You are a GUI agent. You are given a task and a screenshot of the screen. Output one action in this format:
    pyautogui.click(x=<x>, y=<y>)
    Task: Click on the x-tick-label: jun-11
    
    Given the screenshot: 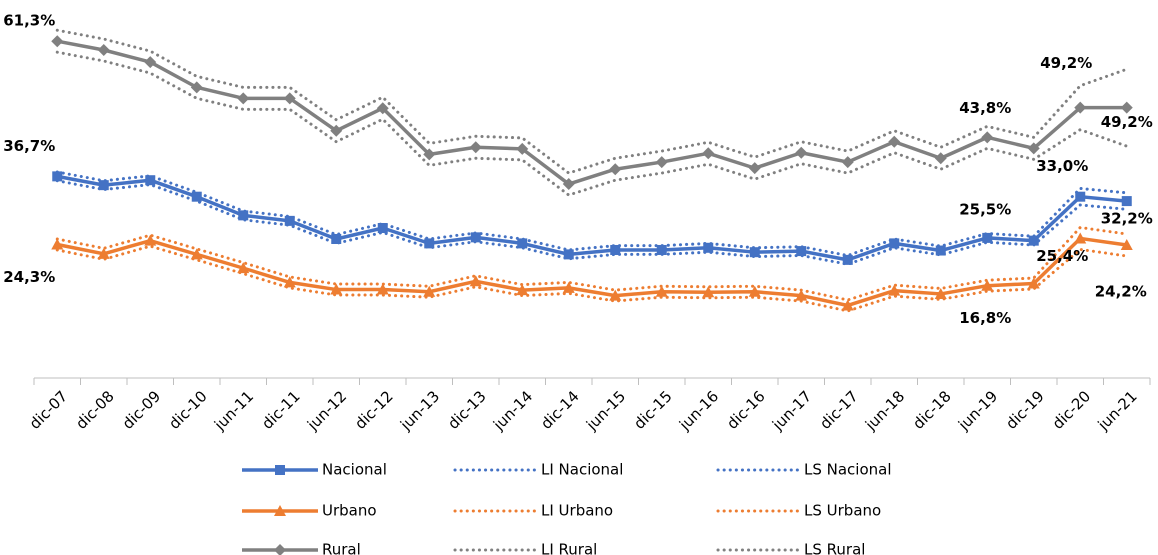 What is the action you would take?
    pyautogui.click(x=233, y=410)
    